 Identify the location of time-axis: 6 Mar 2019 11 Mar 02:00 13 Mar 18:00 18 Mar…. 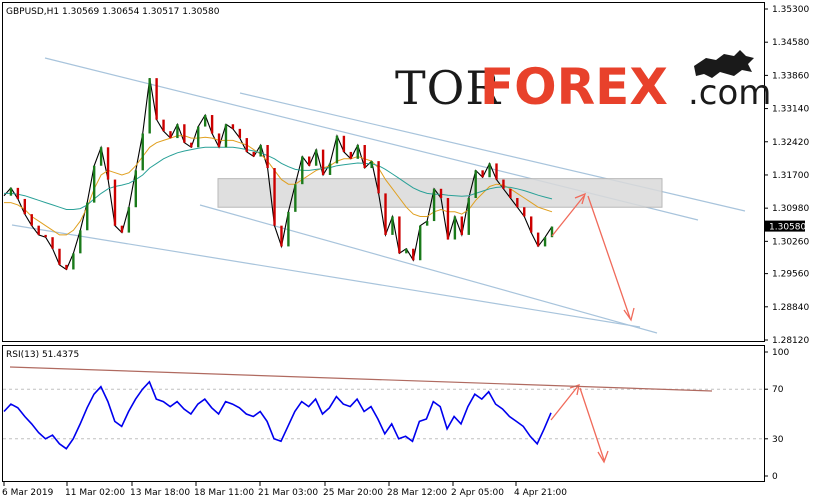
(284, 490).